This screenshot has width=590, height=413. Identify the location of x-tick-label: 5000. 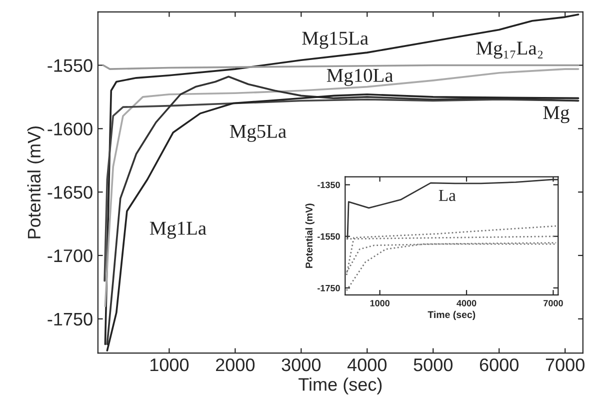
(433, 365).